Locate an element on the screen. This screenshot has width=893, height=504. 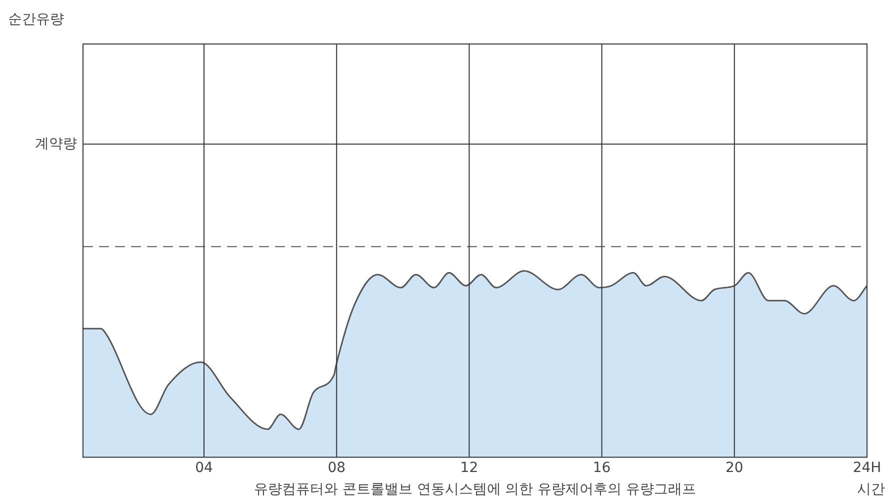
ref-line-label: 계약량 is located at coordinates (56, 144).